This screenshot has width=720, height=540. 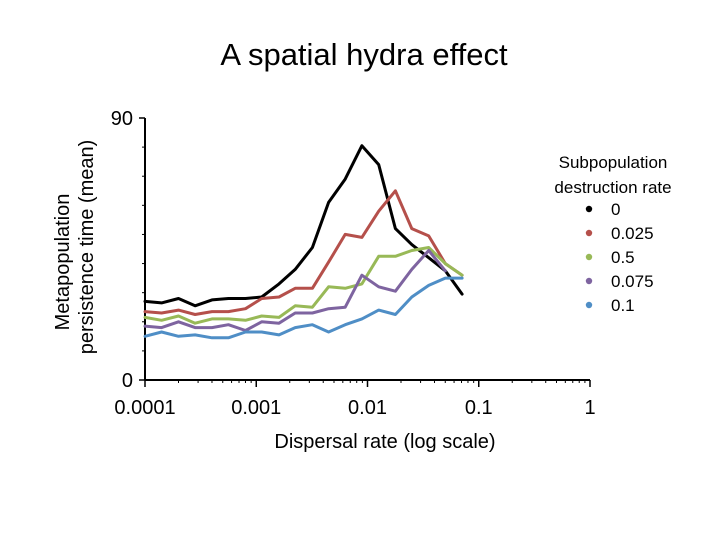 I want to click on y-axis-label-line1: Metapopulation, so click(x=63, y=262).